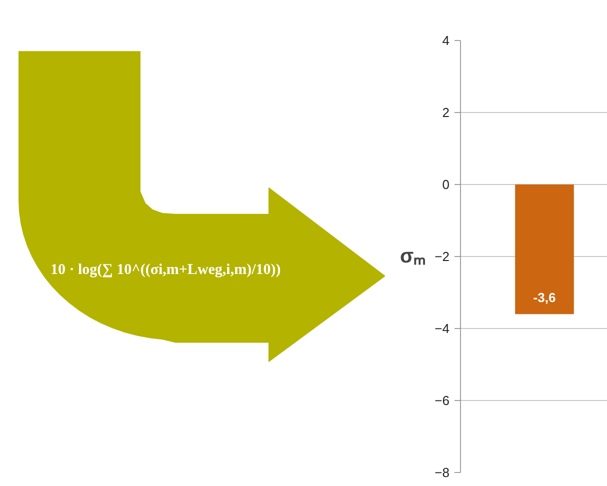  Describe the element at coordinates (446, 184) in the screenshot. I see `y-tick-label: 0` at that location.